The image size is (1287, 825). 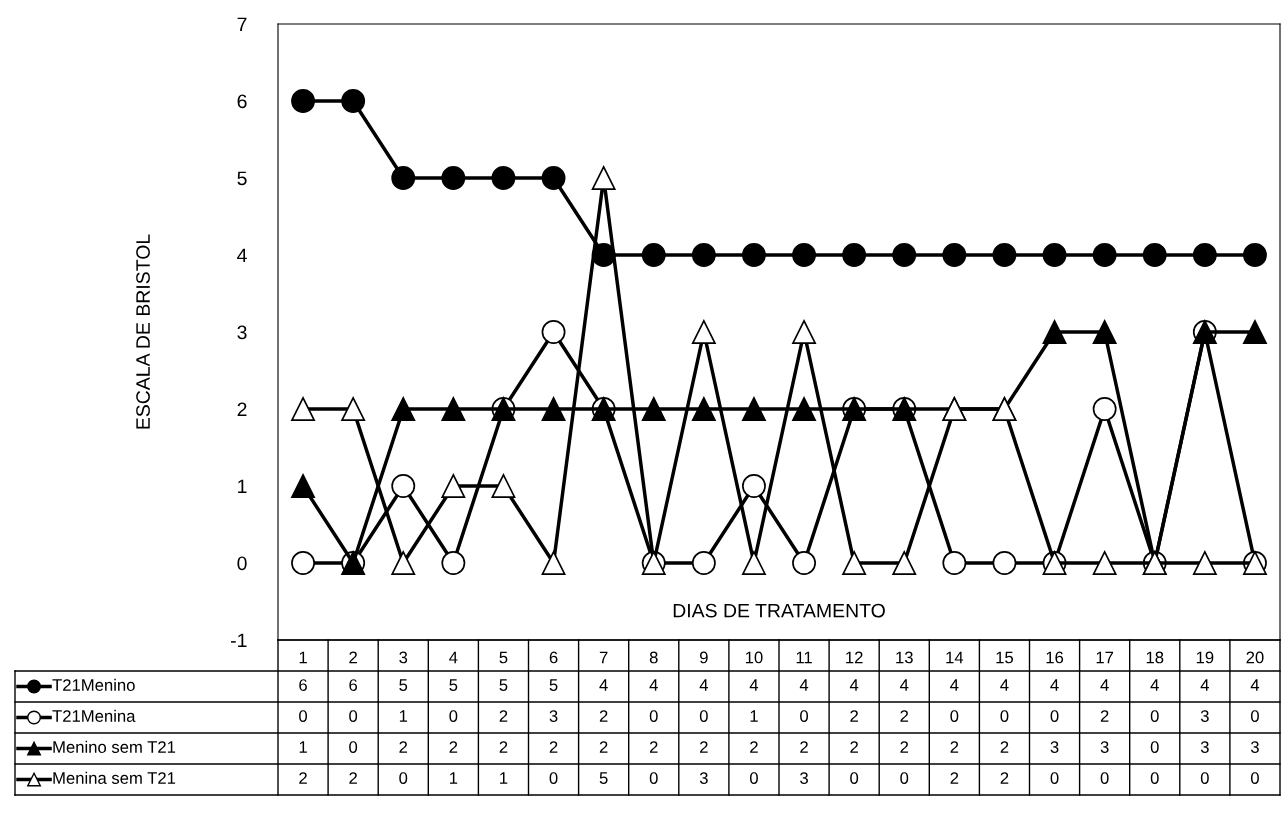 I want to click on x-tick-label: 4, so click(x=453, y=657).